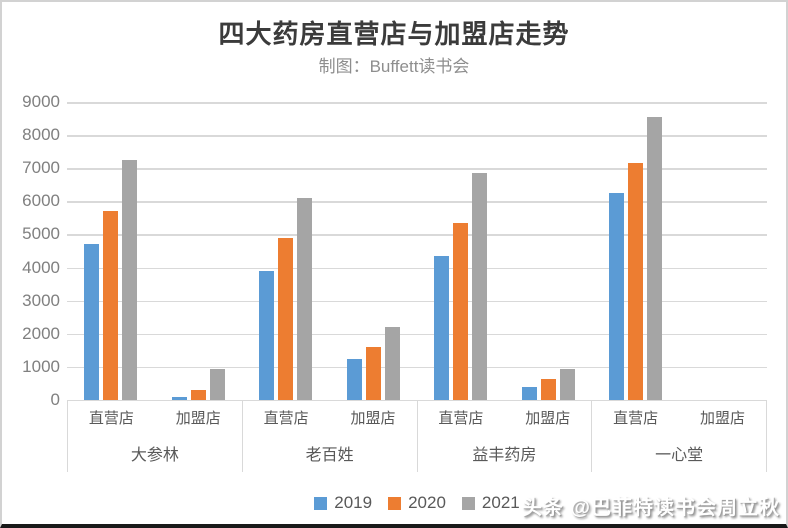 Image resolution: width=788 pixels, height=528 pixels. I want to click on group-label: 一心堂, so click(679, 456).